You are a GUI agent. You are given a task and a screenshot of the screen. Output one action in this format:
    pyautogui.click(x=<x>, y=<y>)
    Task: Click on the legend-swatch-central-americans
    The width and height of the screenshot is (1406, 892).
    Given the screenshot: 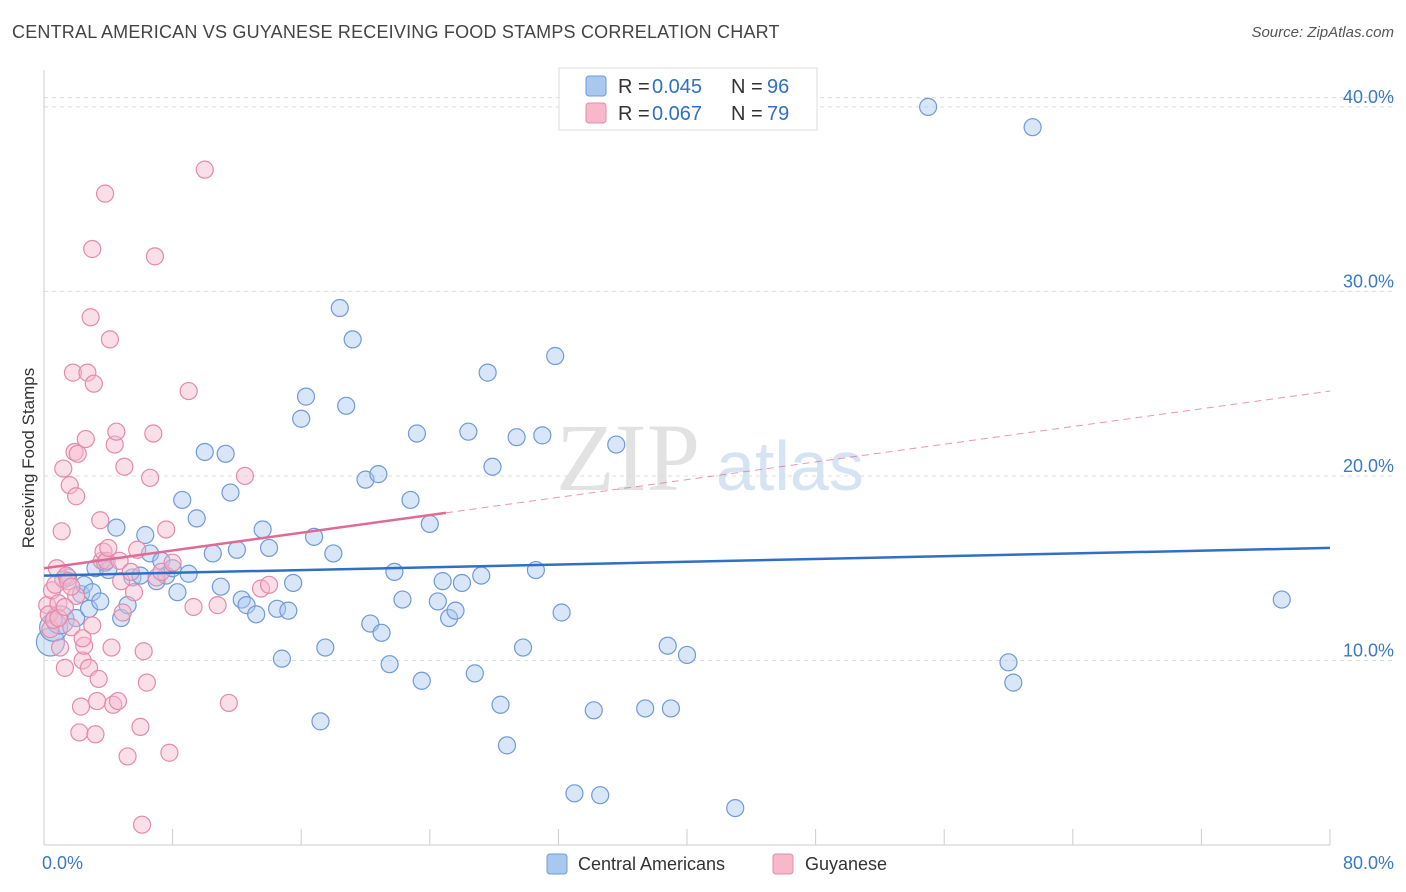 What is the action you would take?
    pyautogui.click(x=596, y=86)
    